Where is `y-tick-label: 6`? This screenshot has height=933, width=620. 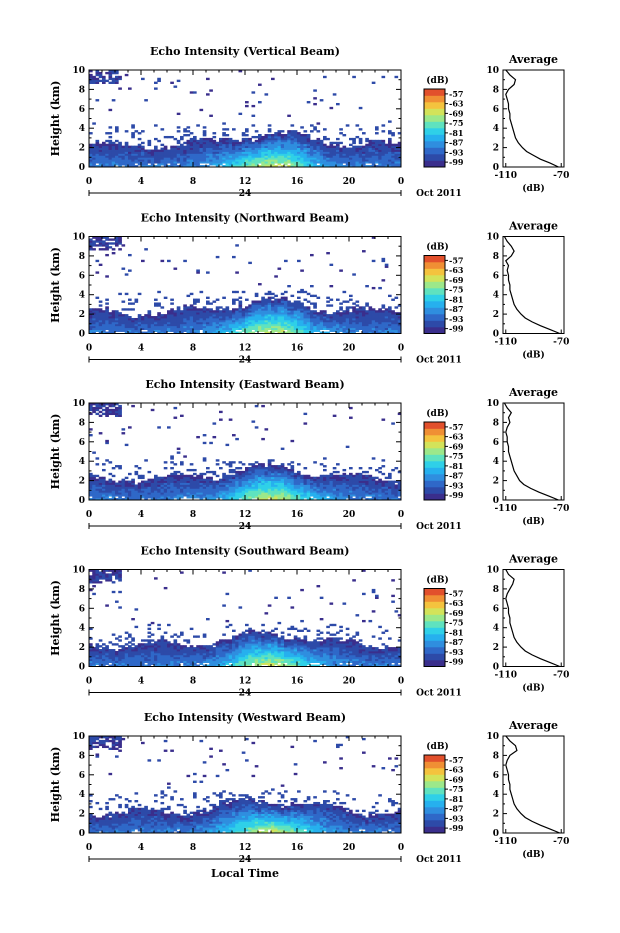 y-tick-label: 6 is located at coordinates (82, 443).